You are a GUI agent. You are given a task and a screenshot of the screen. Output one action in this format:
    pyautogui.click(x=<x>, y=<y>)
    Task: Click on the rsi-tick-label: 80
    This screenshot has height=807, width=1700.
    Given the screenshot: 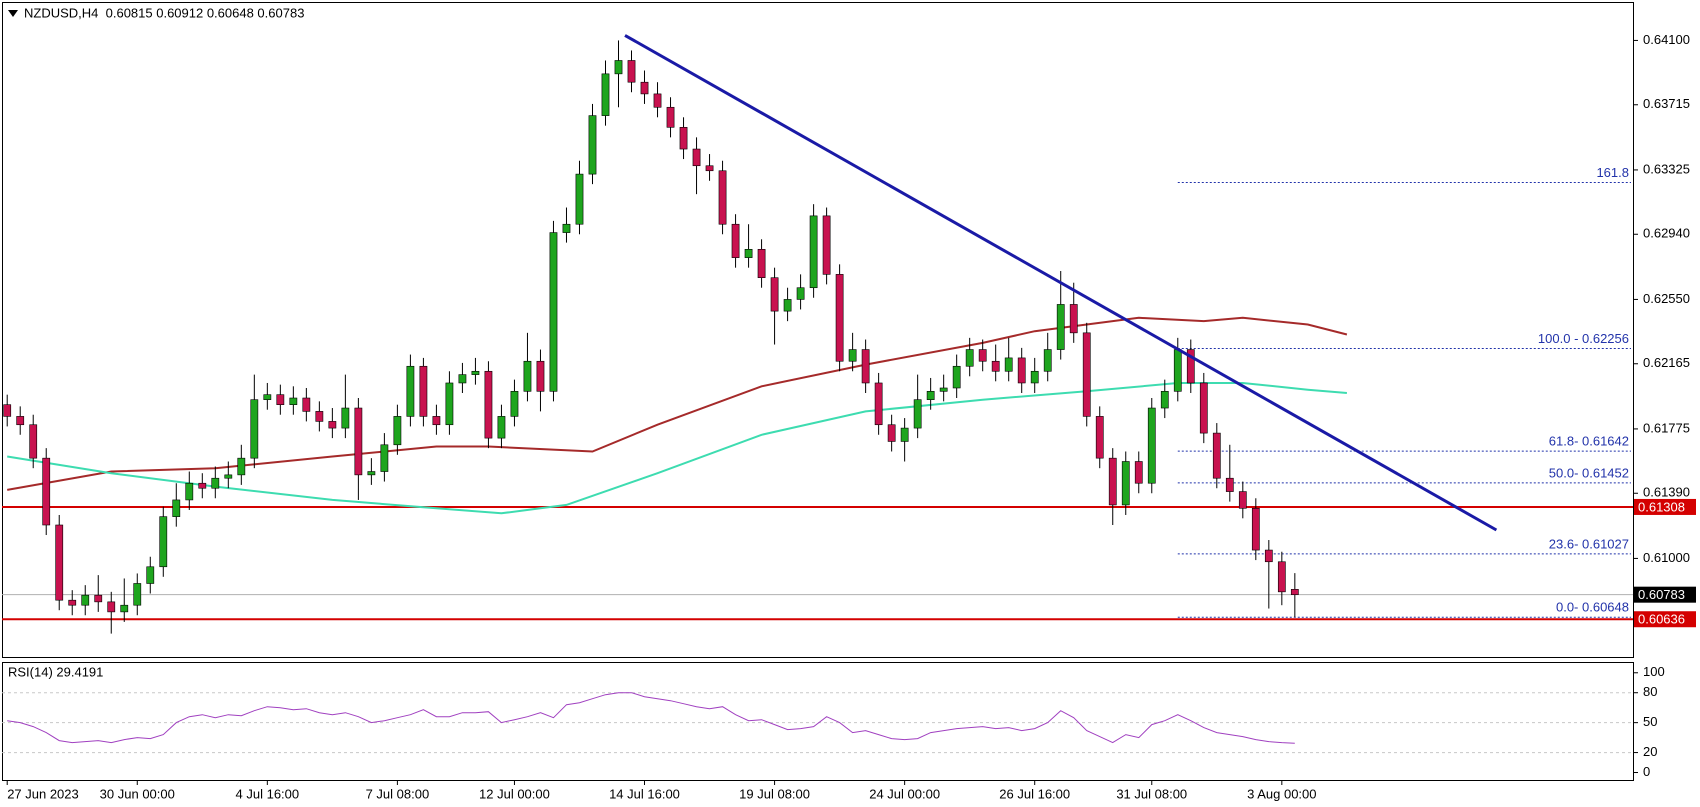 What is the action you would take?
    pyautogui.click(x=1650, y=691)
    